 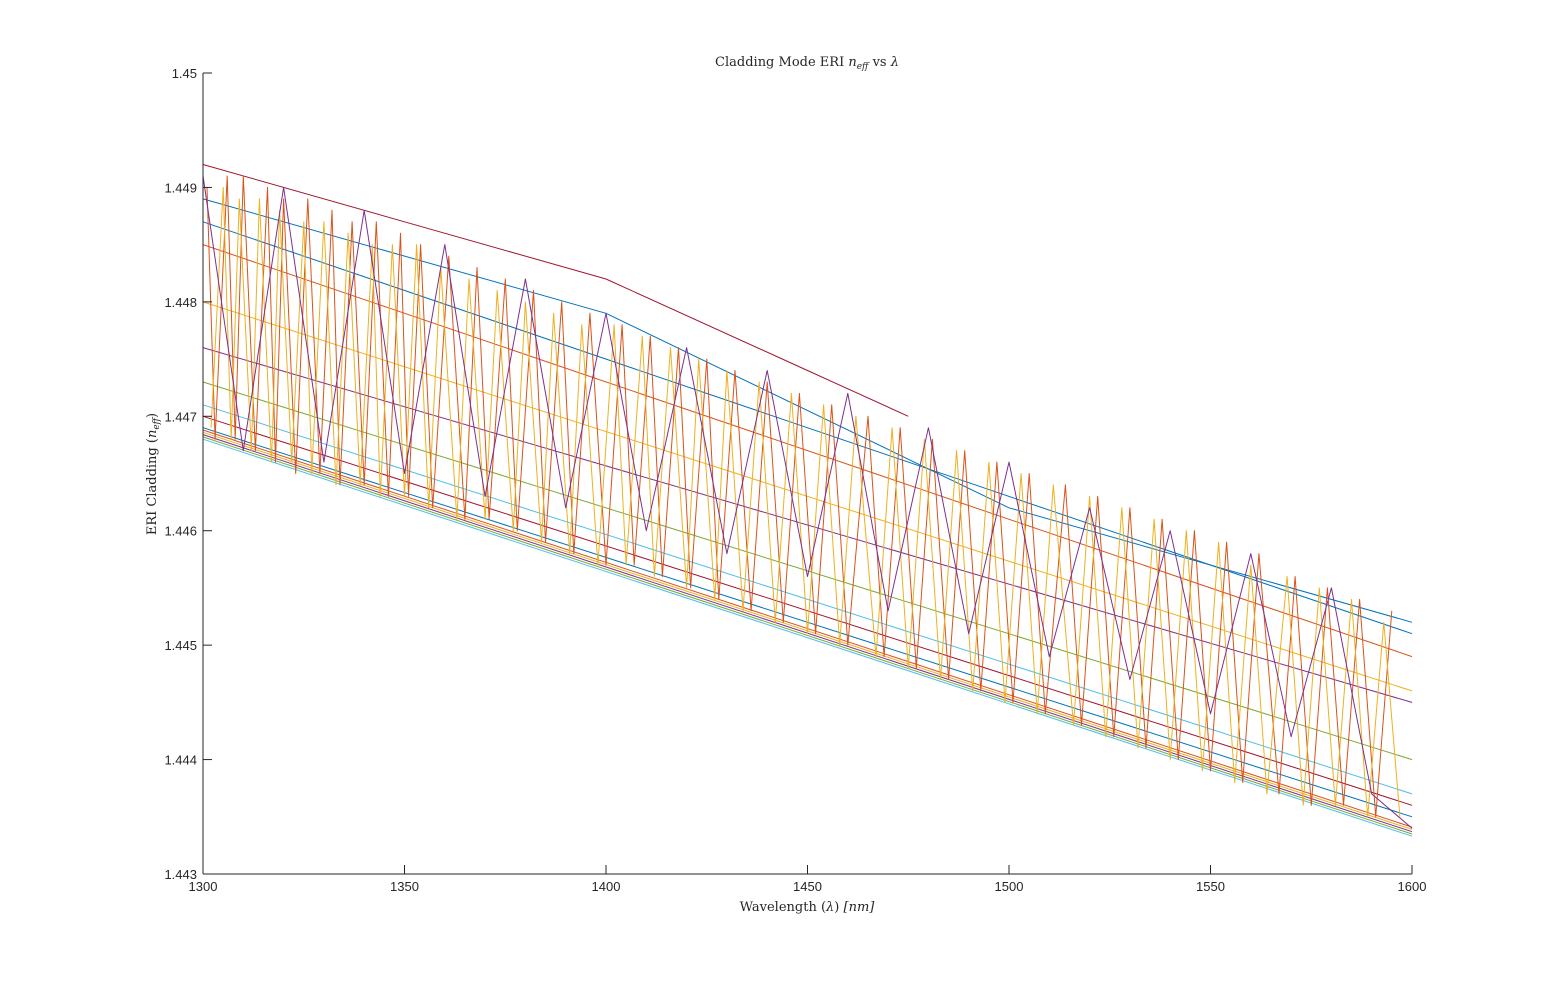 What do you see at coordinates (184, 73) in the screenshot?
I see `y-tick-label: 1.45` at bounding box center [184, 73].